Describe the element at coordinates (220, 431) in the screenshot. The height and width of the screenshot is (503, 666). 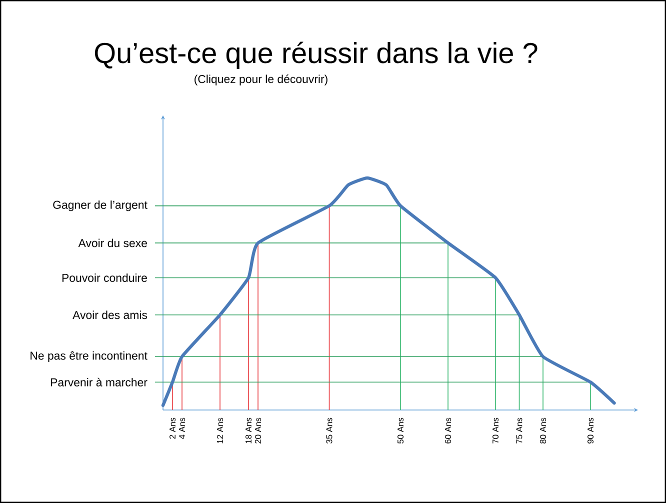
I see `x-tick-label: 12 Ans` at that location.